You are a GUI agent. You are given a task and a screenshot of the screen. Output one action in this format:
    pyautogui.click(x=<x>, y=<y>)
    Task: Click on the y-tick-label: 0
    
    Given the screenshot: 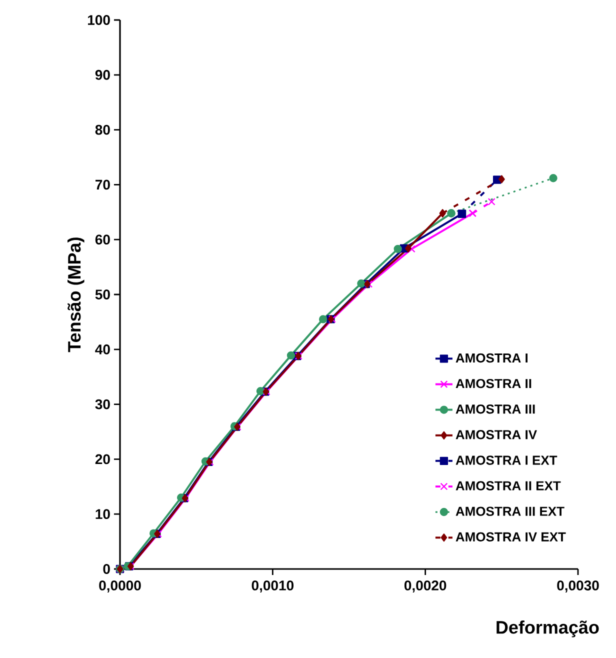 What is the action you would take?
    pyautogui.click(x=106, y=569)
    